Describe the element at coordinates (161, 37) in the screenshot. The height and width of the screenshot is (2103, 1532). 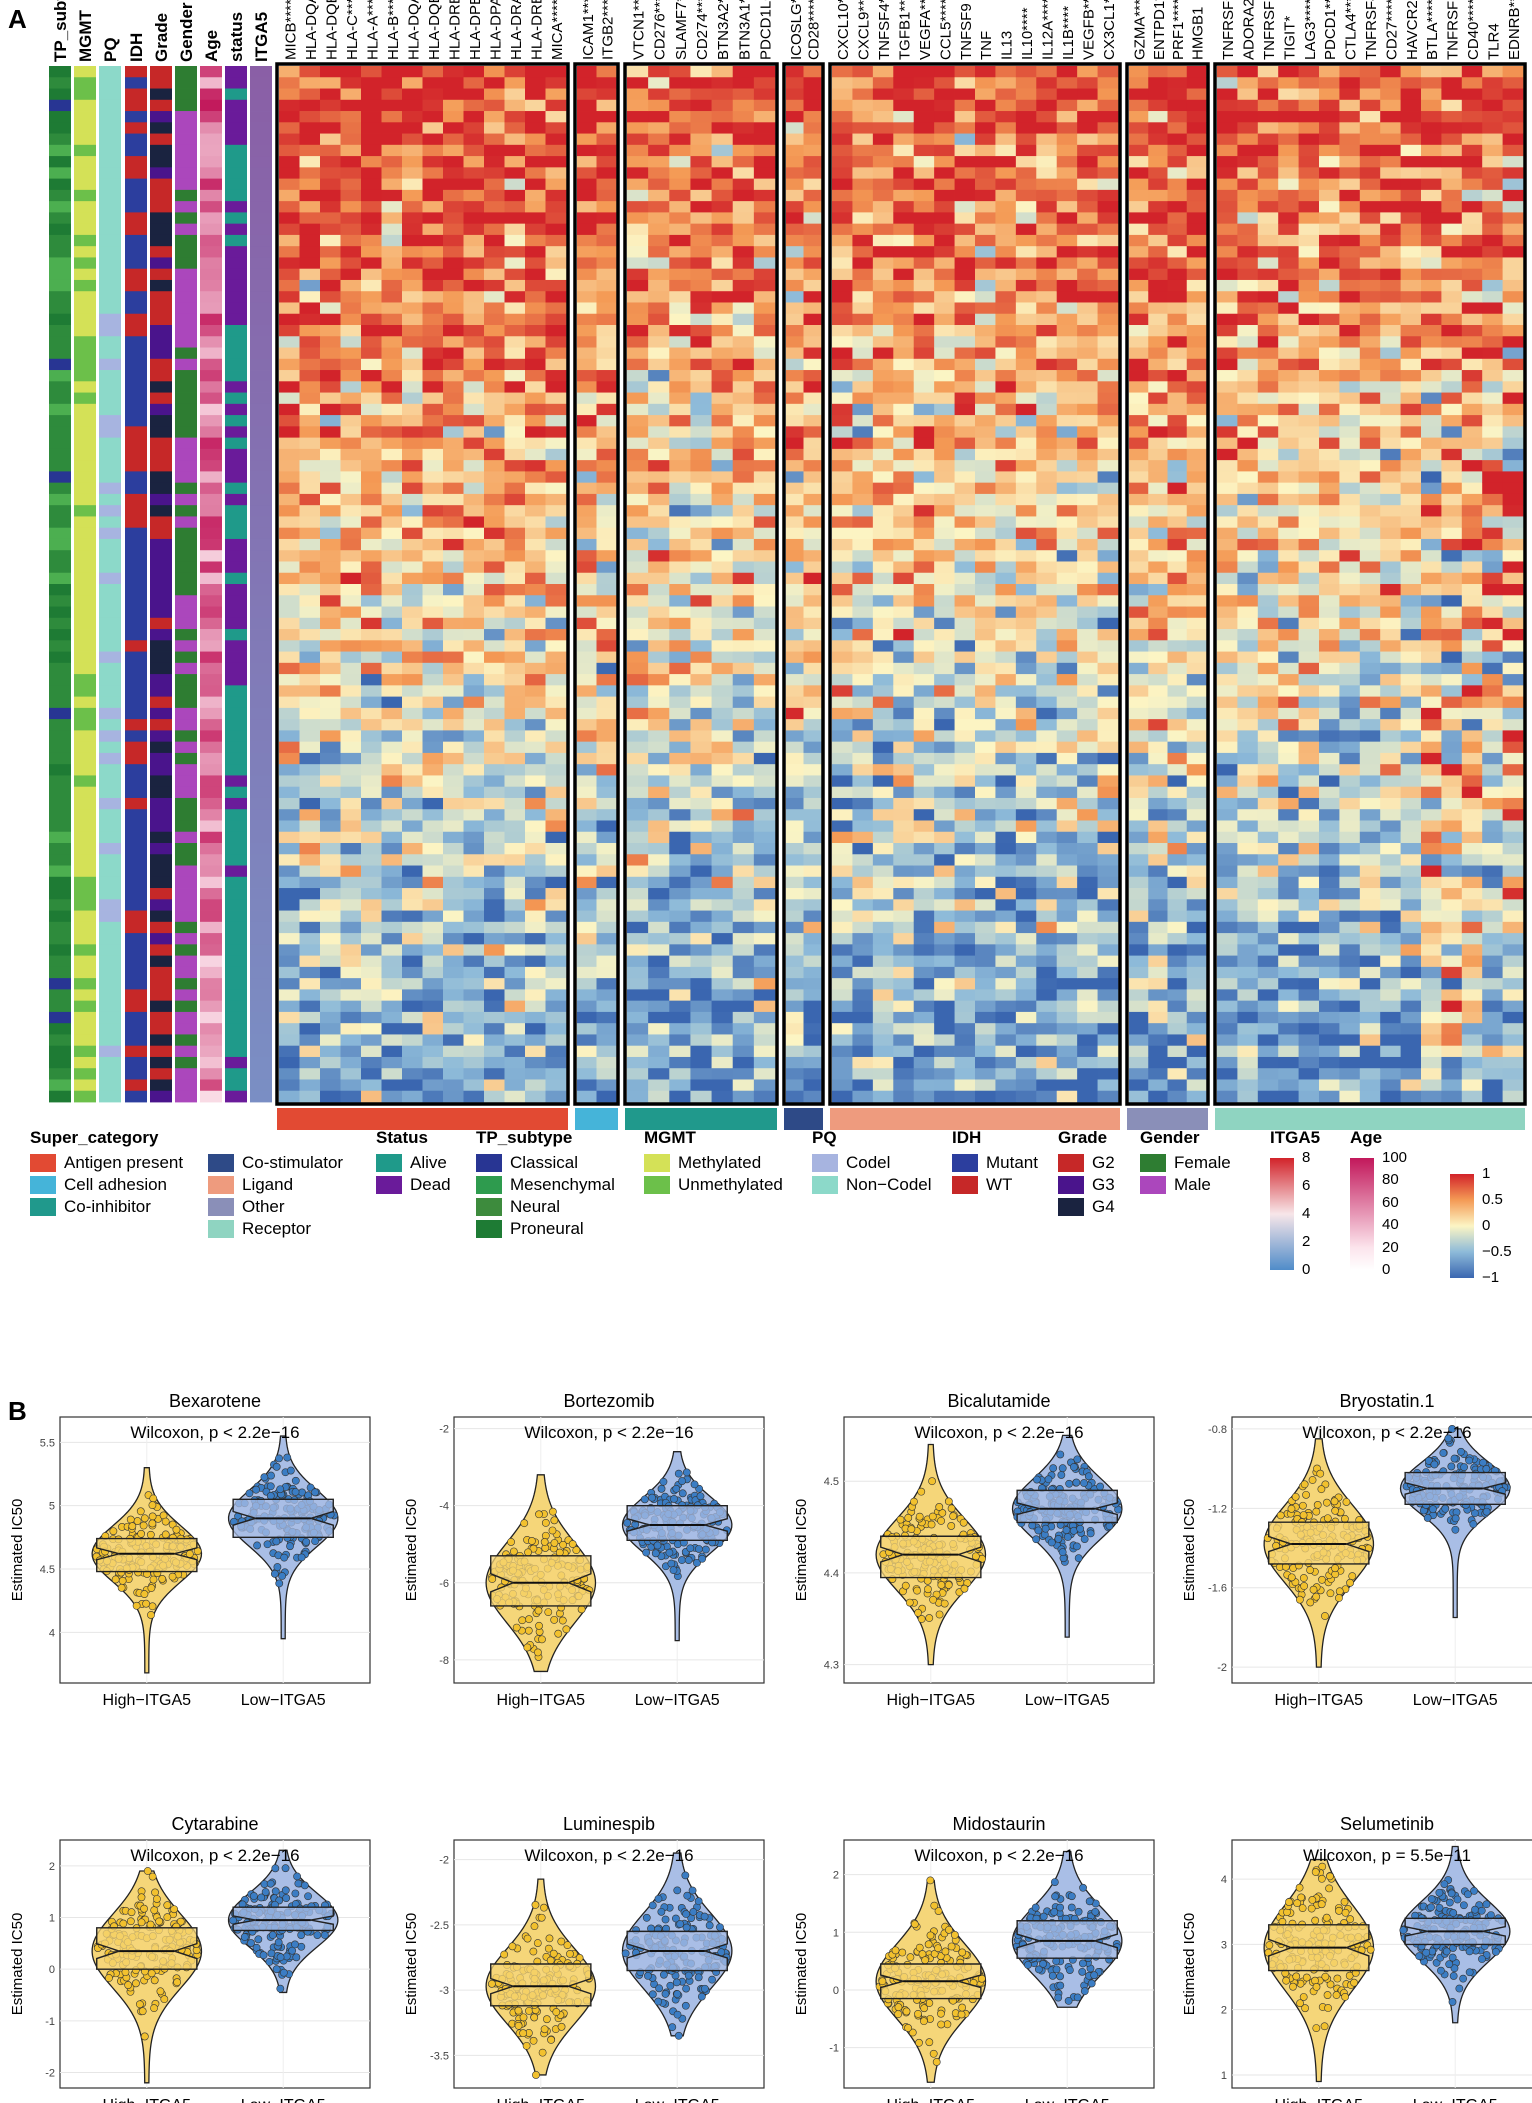
I see `track-label-grade: Grade` at that location.